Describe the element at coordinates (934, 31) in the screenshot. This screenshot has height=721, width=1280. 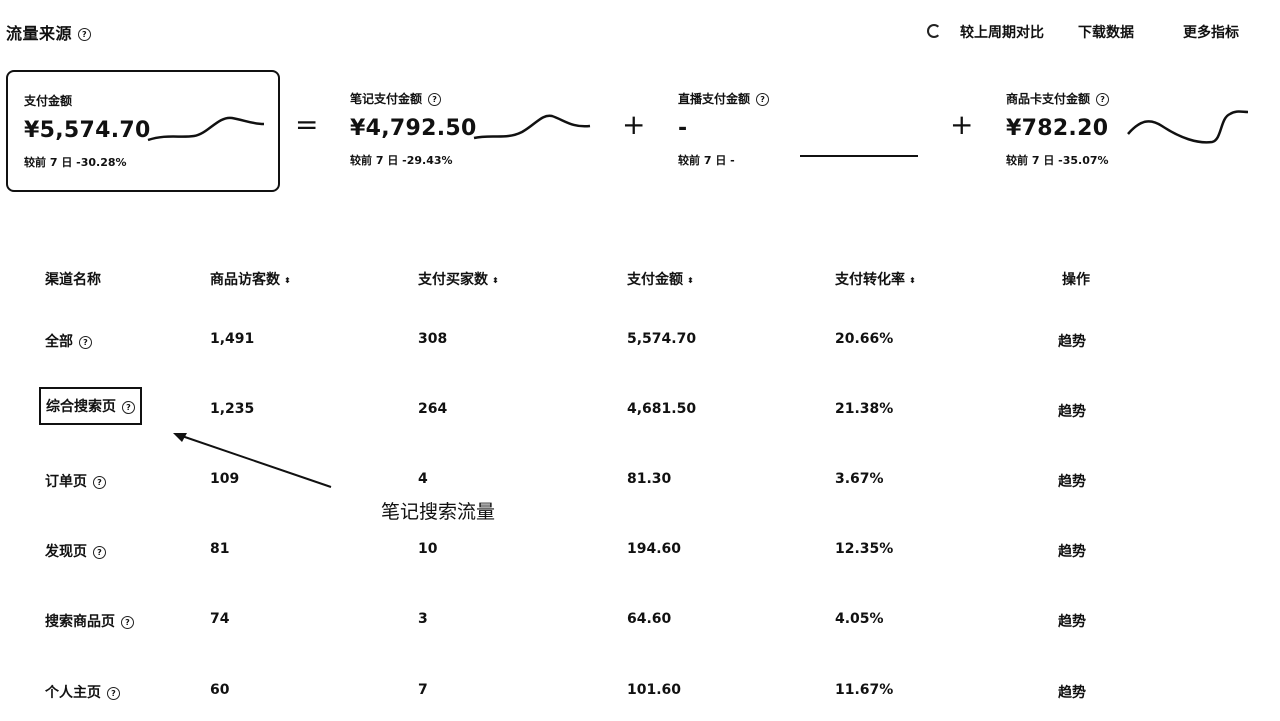
I see `loading-icon` at that location.